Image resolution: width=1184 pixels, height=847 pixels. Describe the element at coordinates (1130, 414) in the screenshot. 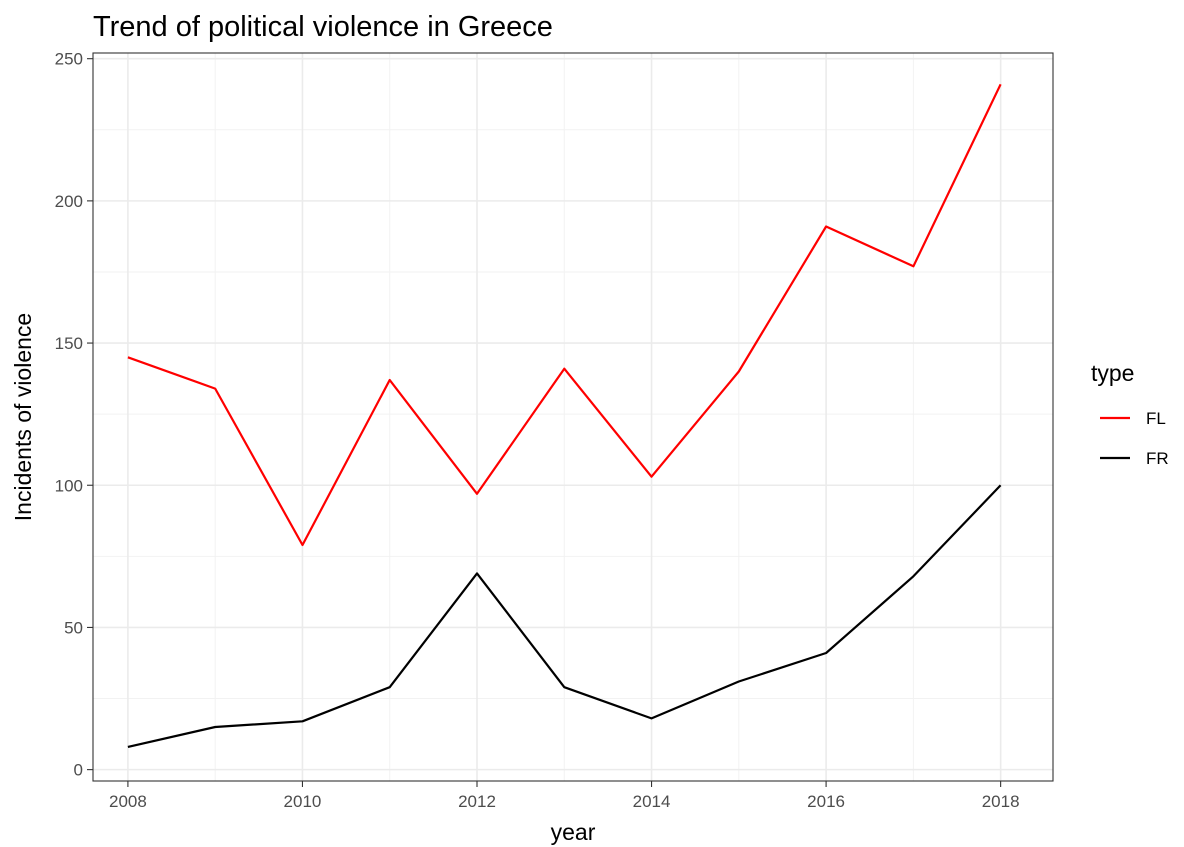

I see `legend: type FL FR` at that location.